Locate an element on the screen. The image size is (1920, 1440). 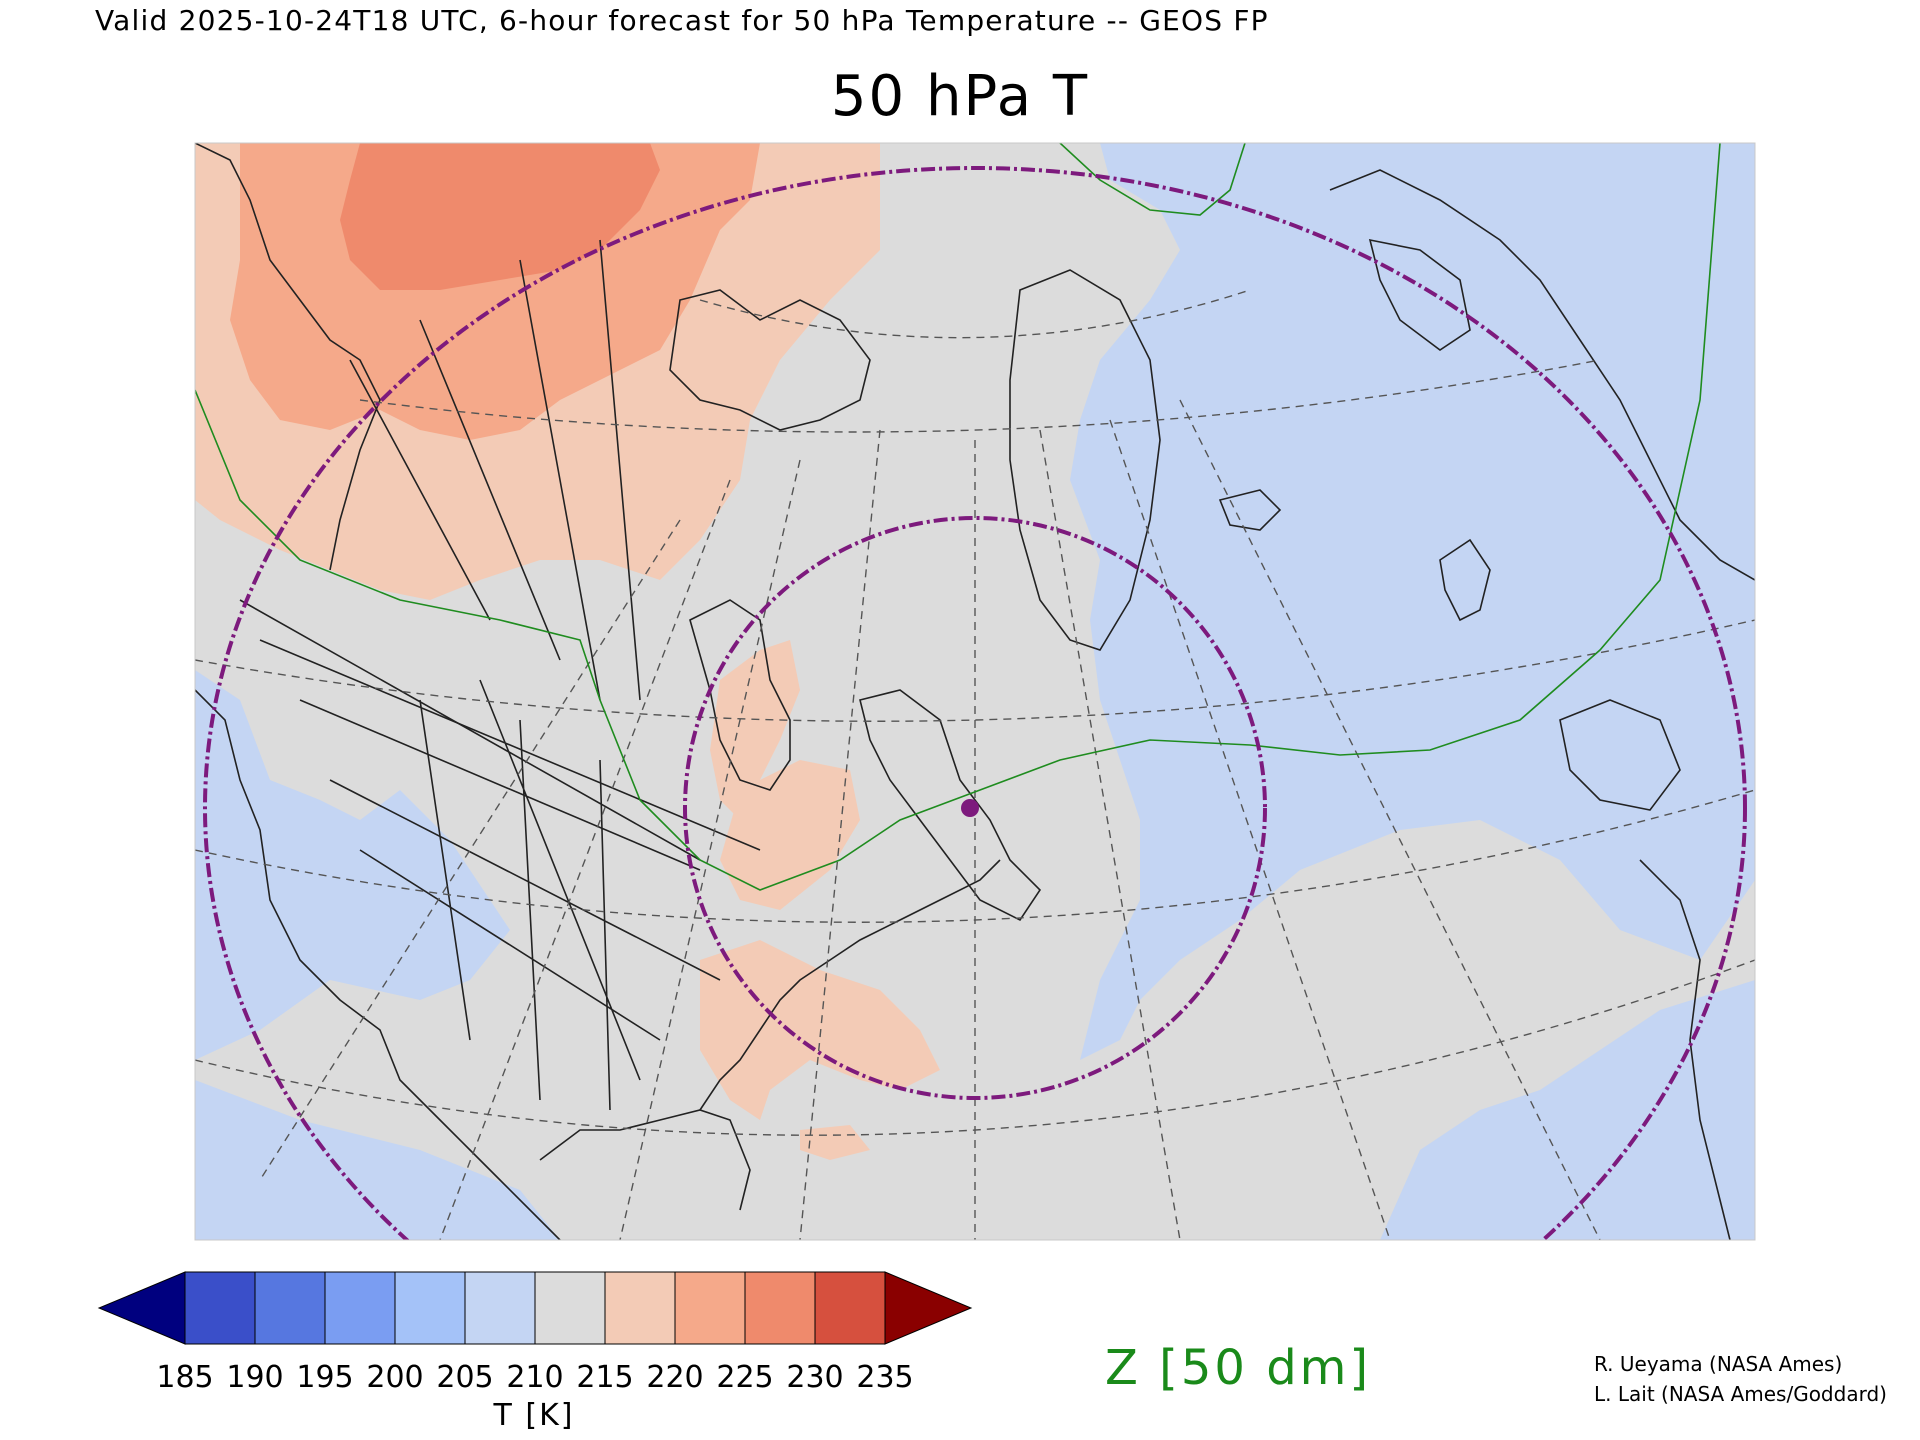
coast-uk is located at coordinates (1465, 580).